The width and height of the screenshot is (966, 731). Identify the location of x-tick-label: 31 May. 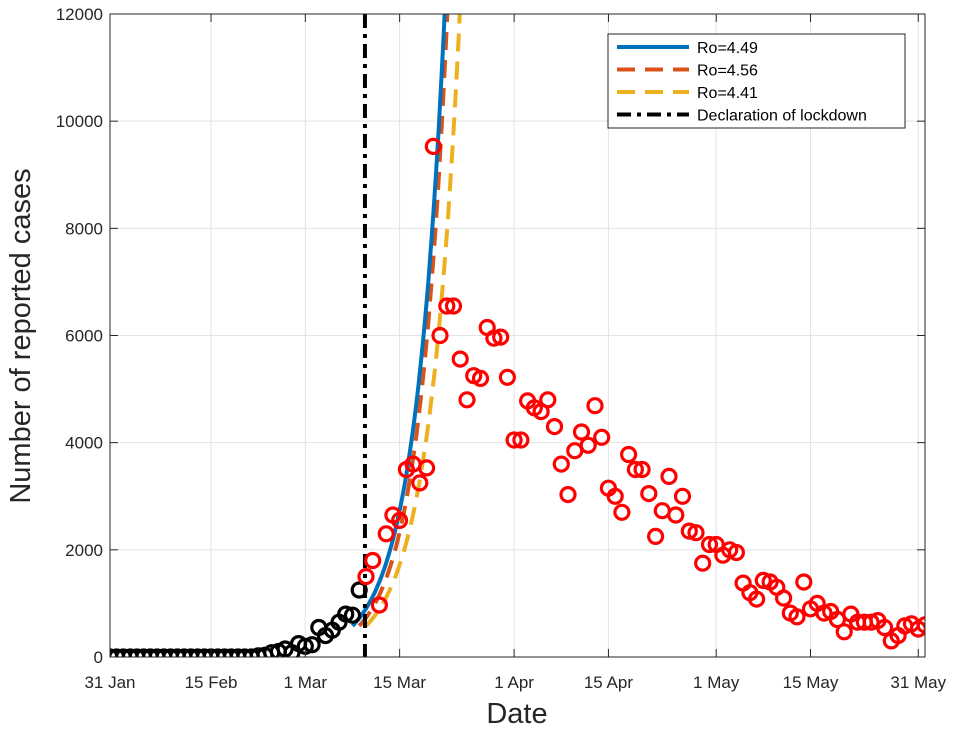
(918, 682).